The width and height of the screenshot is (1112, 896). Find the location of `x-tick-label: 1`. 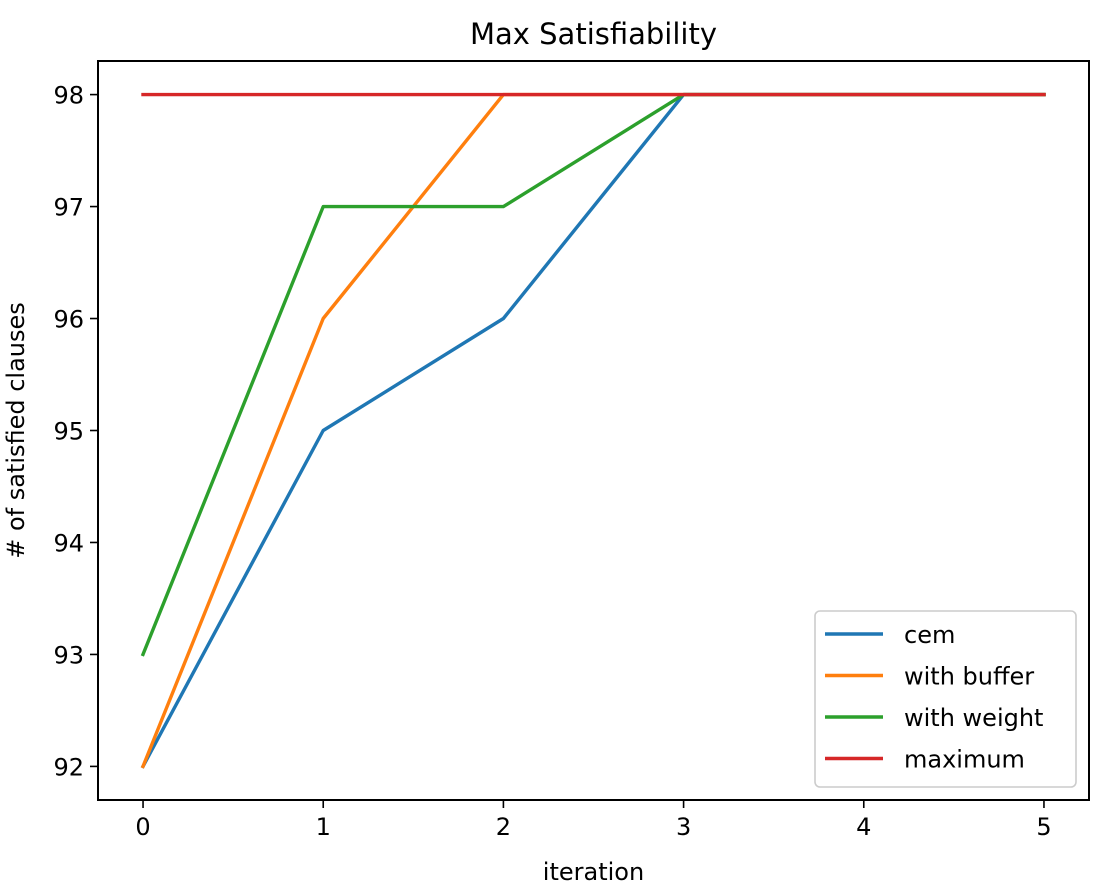

x-tick-label: 1 is located at coordinates (323, 827).